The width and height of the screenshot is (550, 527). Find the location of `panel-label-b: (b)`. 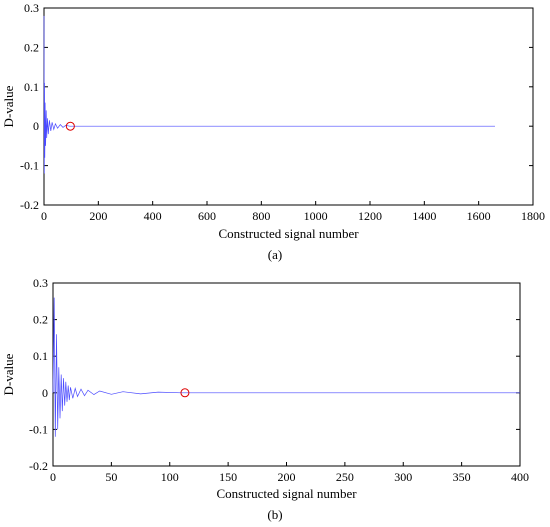

panel-label-b: (b) is located at coordinates (274, 514).